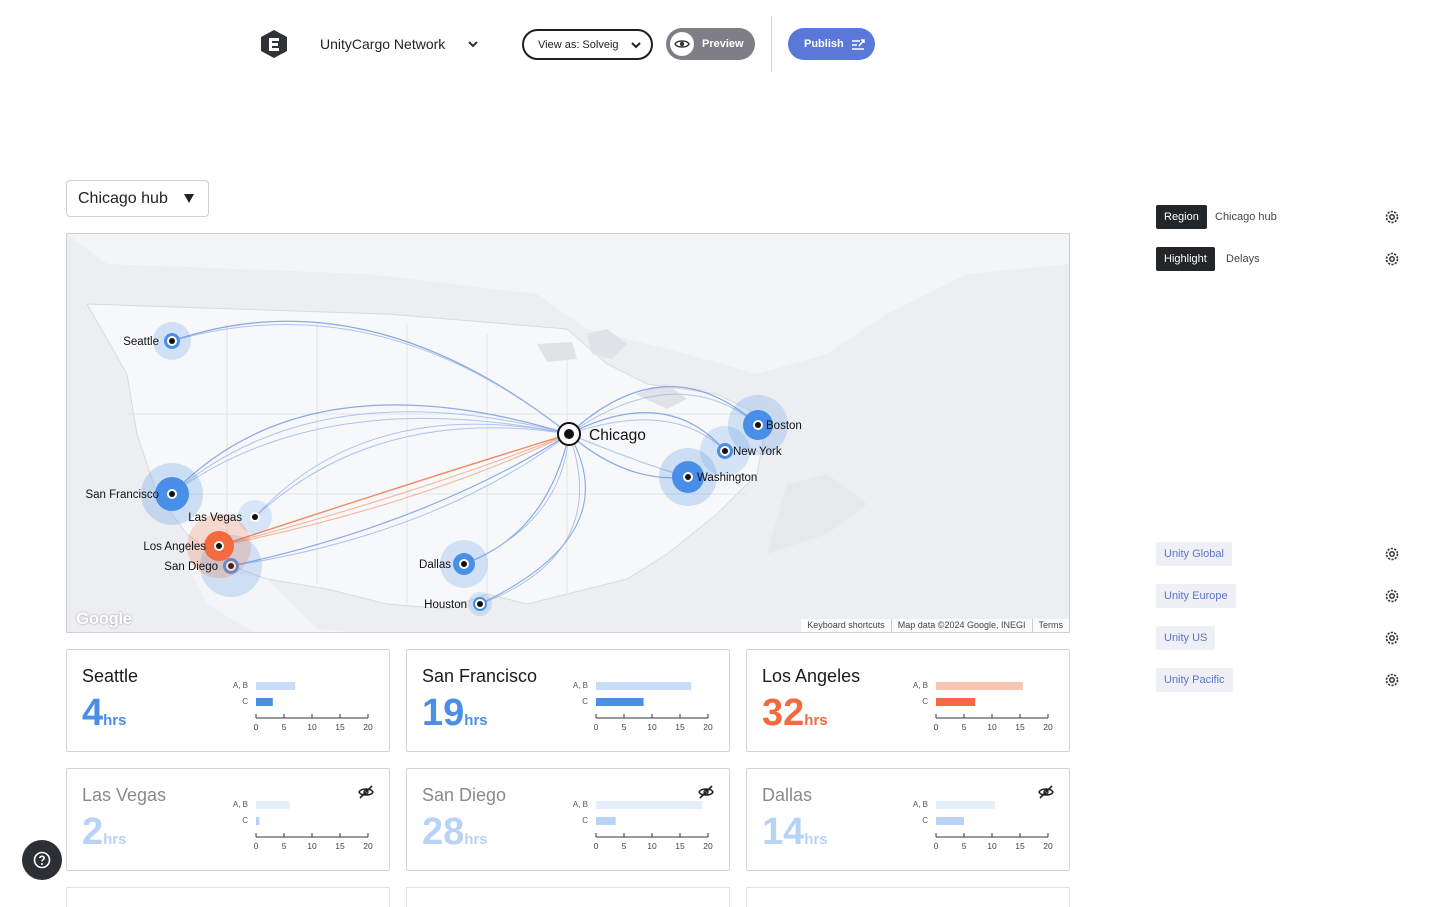 This screenshot has width=1440, height=907. What do you see at coordinates (1196, 596) in the screenshot?
I see `chip-unity-europe: Unity Europe` at bounding box center [1196, 596].